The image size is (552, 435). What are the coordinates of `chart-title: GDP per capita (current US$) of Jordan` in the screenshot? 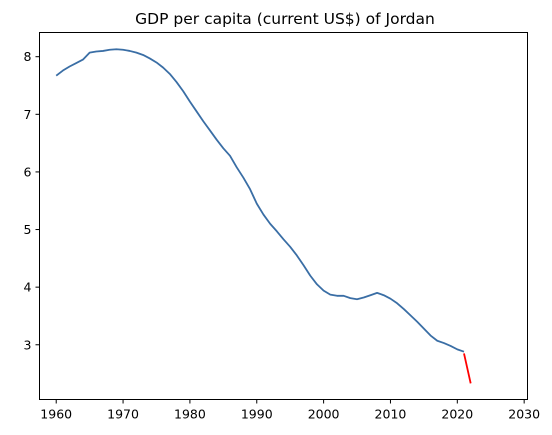 It's located at (285, 19).